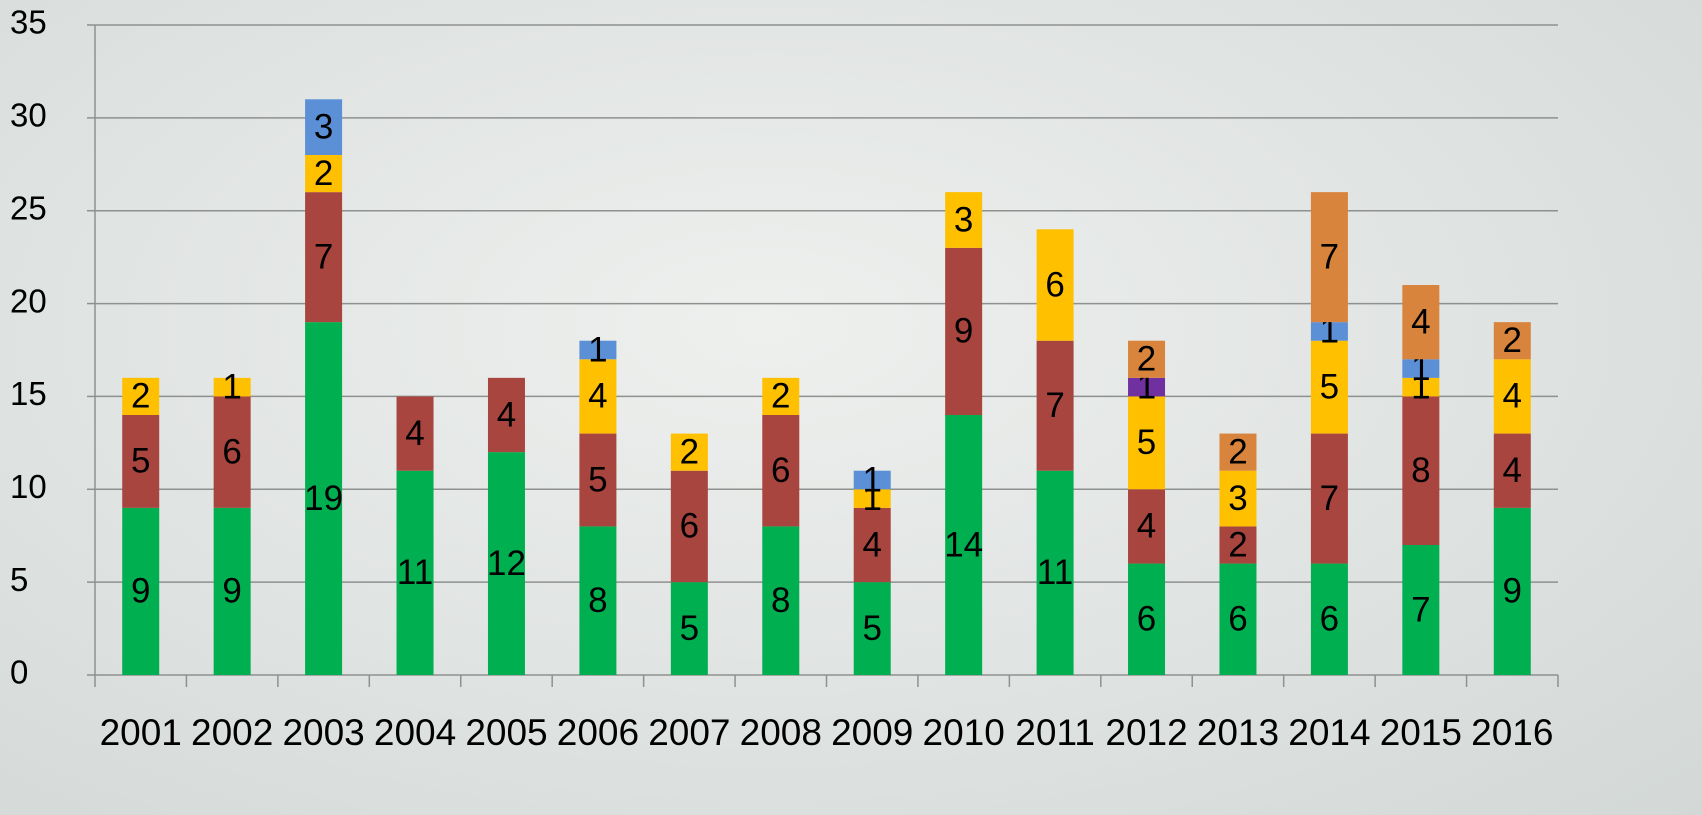 The width and height of the screenshot is (1702, 815). Describe the element at coordinates (1512, 732) in the screenshot. I see `x-tick-label: 2016` at that location.